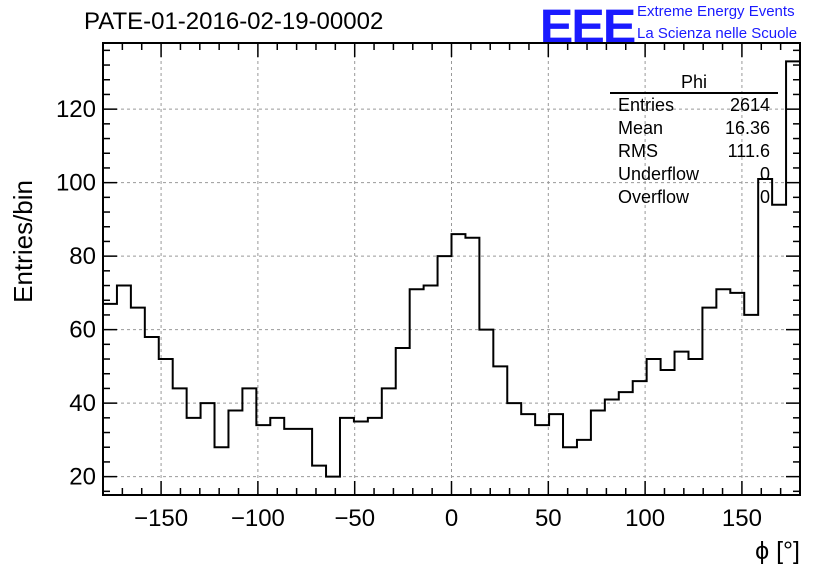 The image size is (836, 572). I want to click on x-tick-label: 100, so click(645, 518).